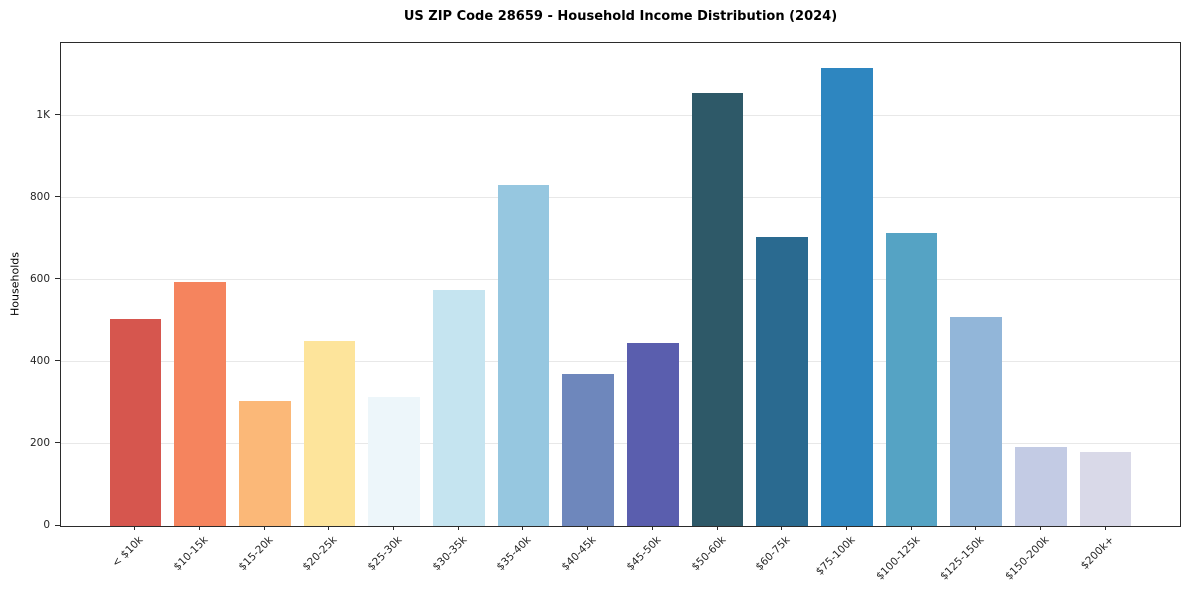 The height and width of the screenshot is (590, 1189). Describe the element at coordinates (39, 196) in the screenshot. I see `y-tick-label: 800` at that location.